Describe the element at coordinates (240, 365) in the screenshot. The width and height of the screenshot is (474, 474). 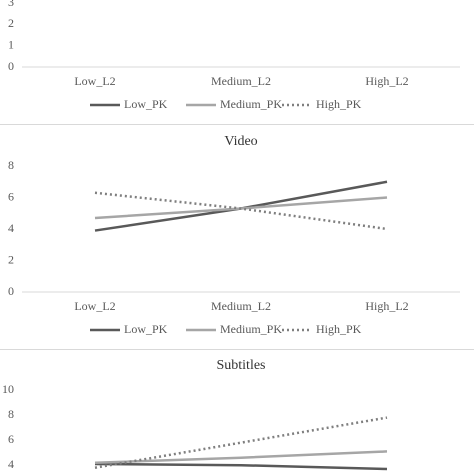
I see `chart-title: Subtitles` at that location.